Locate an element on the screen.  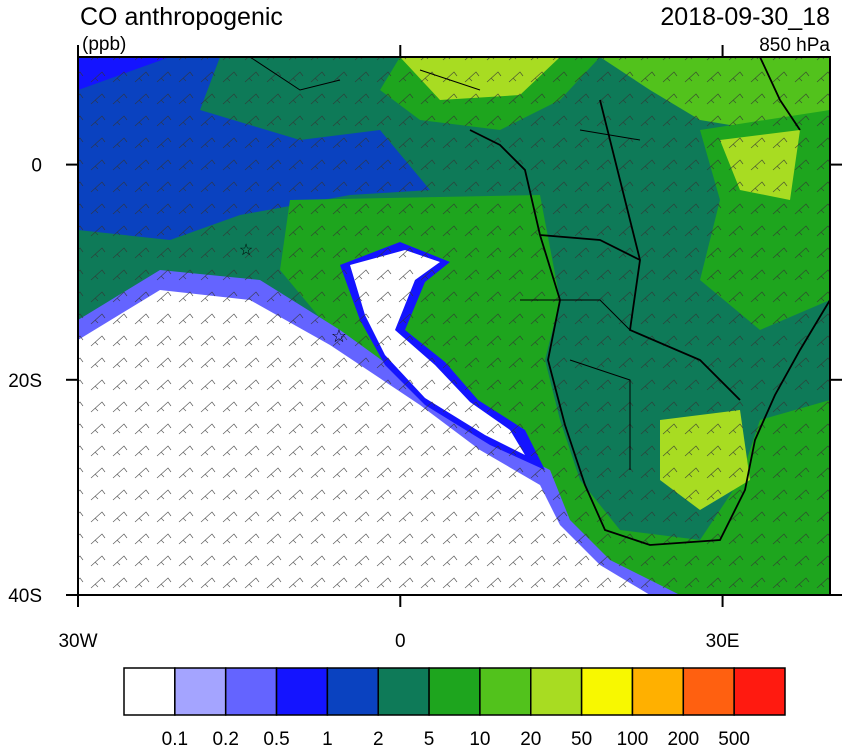
units: (ppb) is located at coordinates (104, 44).